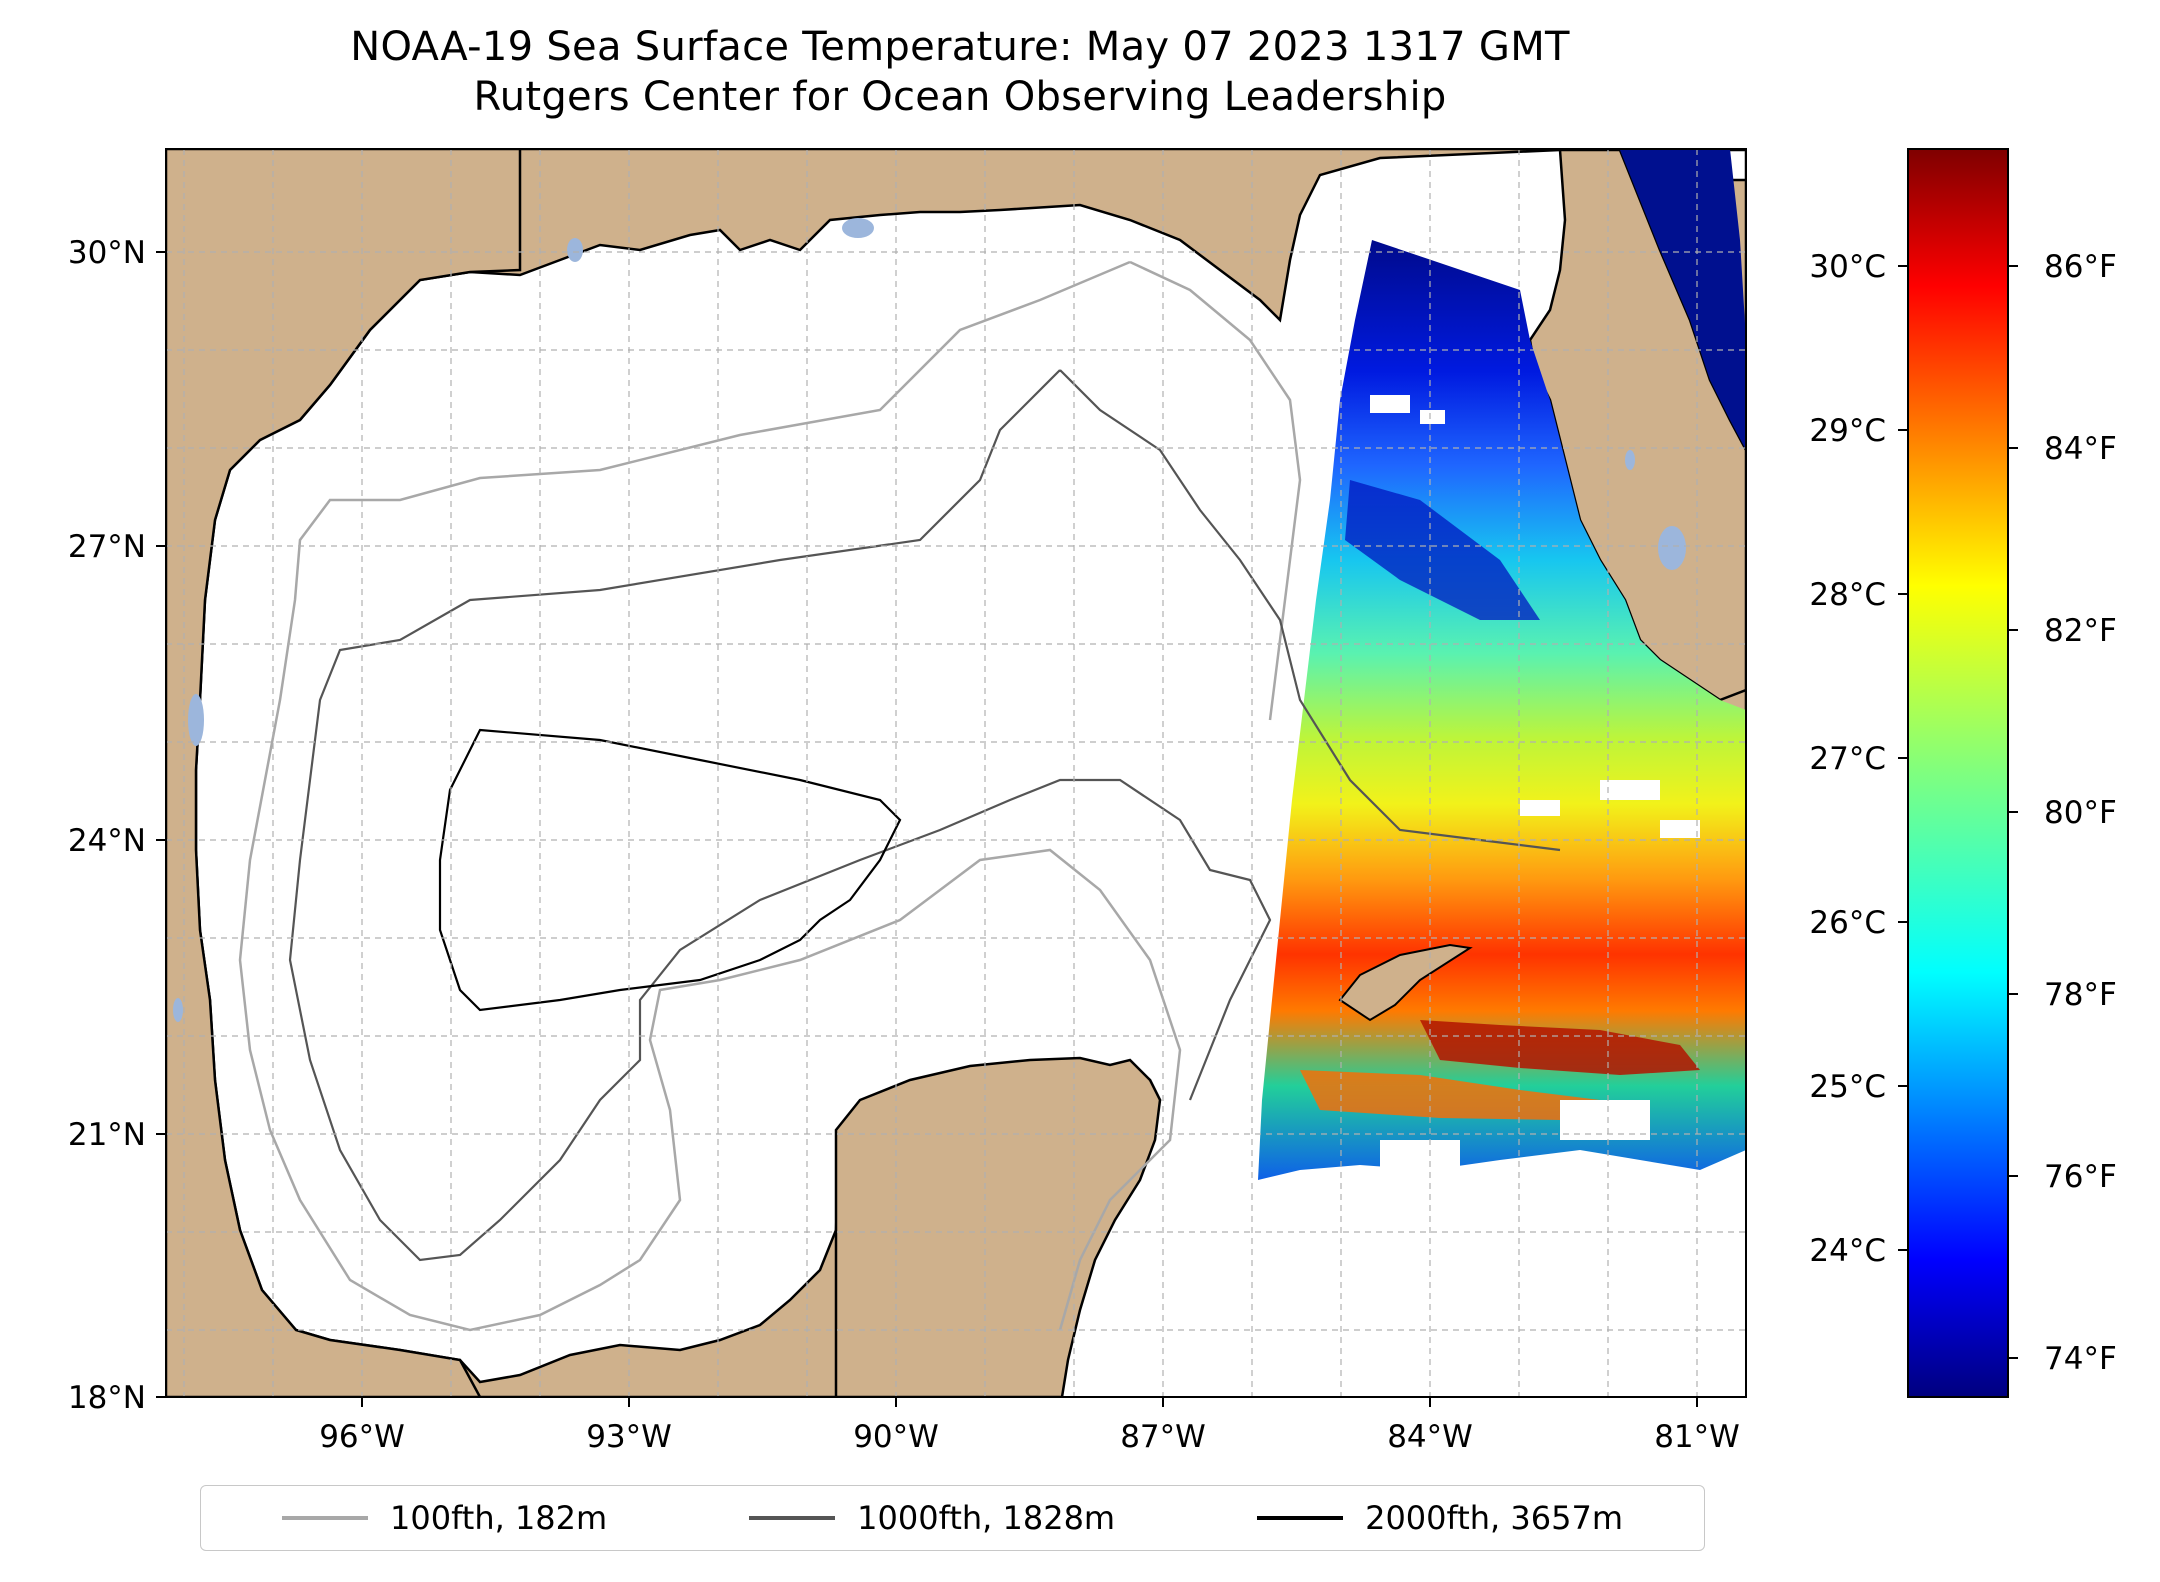  What do you see at coordinates (1847, 1087) in the screenshot?
I see `celsius-tick-label: 25°C` at bounding box center [1847, 1087].